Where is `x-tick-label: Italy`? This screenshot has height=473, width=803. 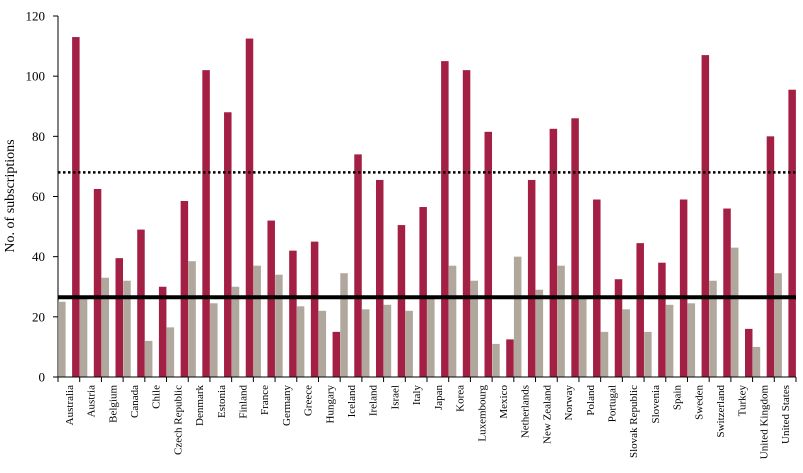
x-tick-label: Italy is located at coordinates (417, 395).